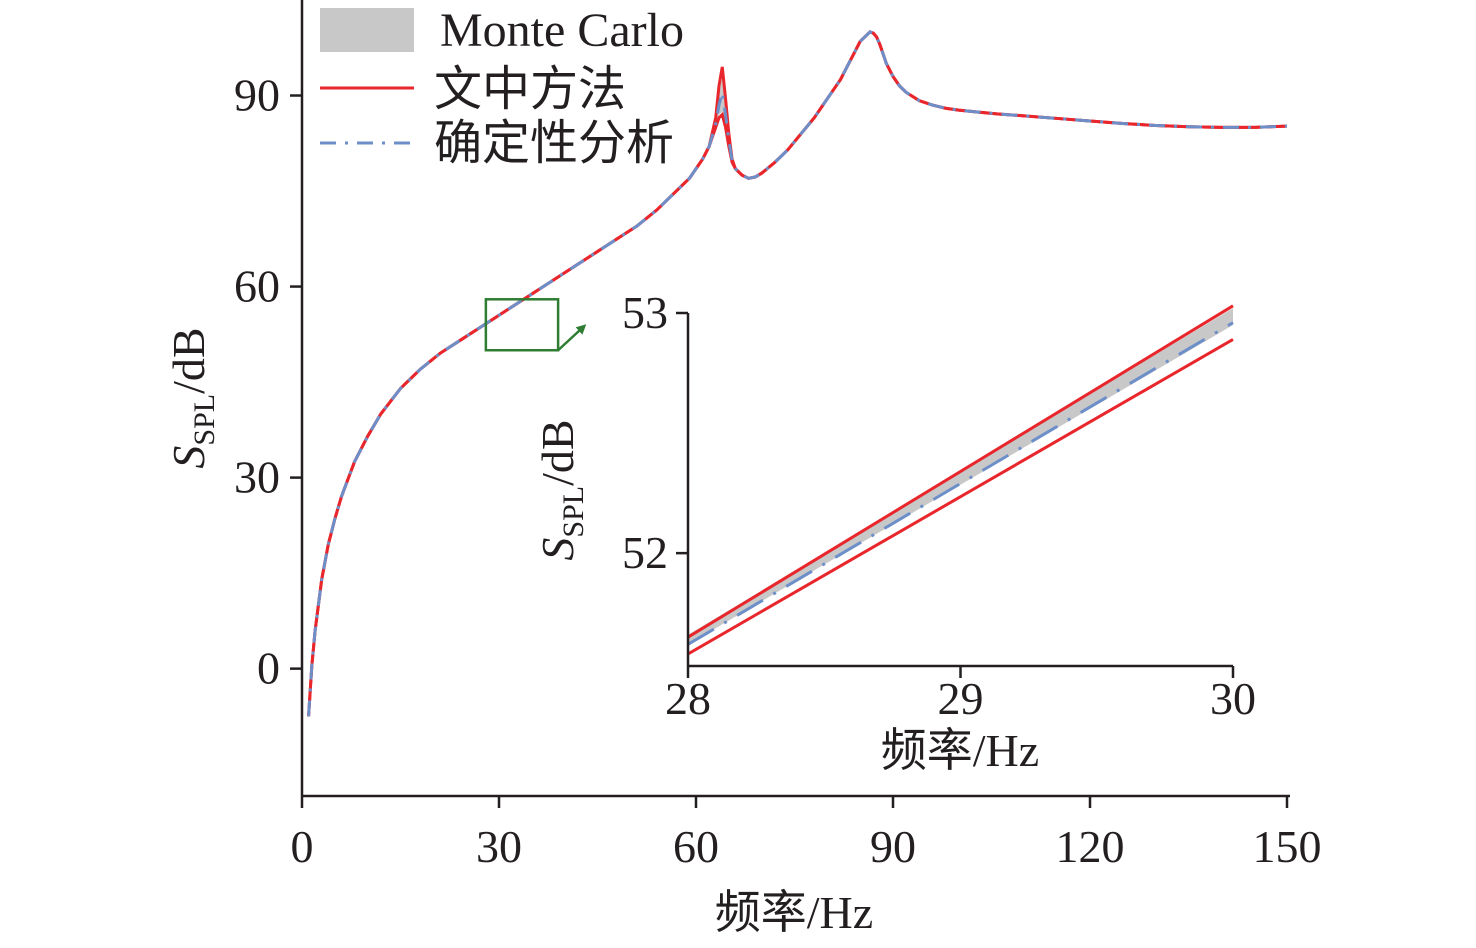 The image size is (1476, 948). I want to click on main-y-tick-label: 0, so click(268, 668).